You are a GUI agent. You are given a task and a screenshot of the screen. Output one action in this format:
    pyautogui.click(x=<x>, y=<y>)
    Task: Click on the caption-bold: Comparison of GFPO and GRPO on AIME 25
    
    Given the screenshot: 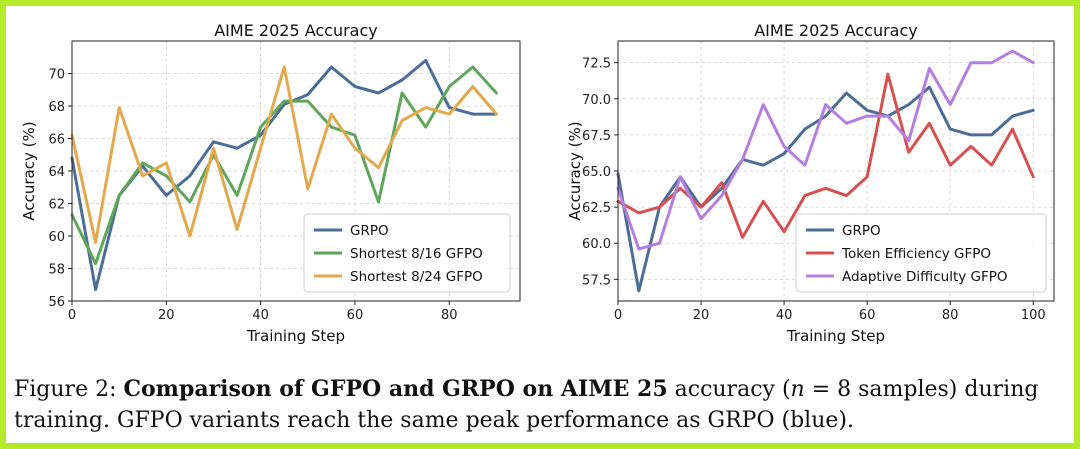 What is the action you would take?
    pyautogui.click(x=395, y=389)
    